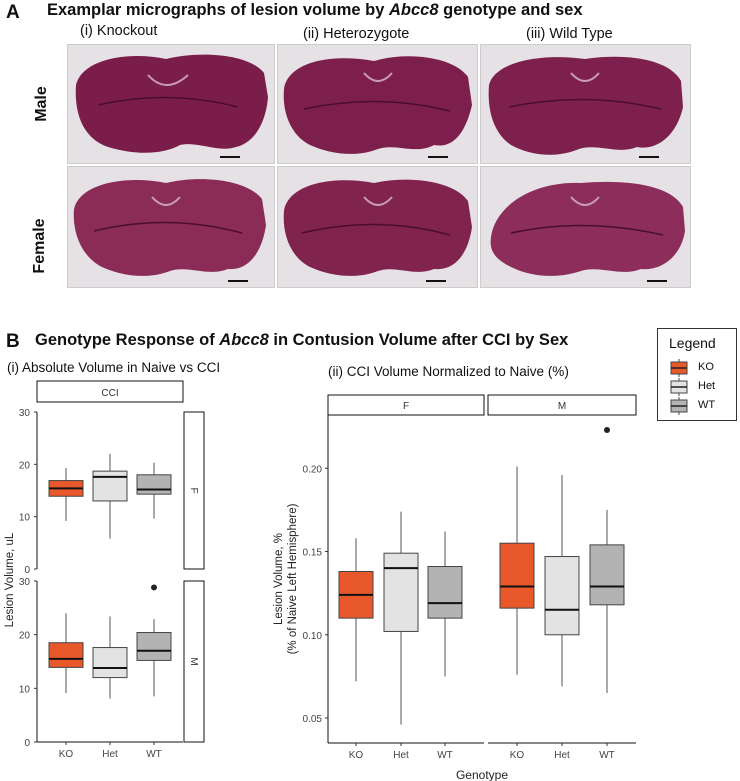 This screenshot has height=781, width=740. What do you see at coordinates (562, 755) in the screenshot?
I see `x-tick-label-M-Het: Het` at bounding box center [562, 755].